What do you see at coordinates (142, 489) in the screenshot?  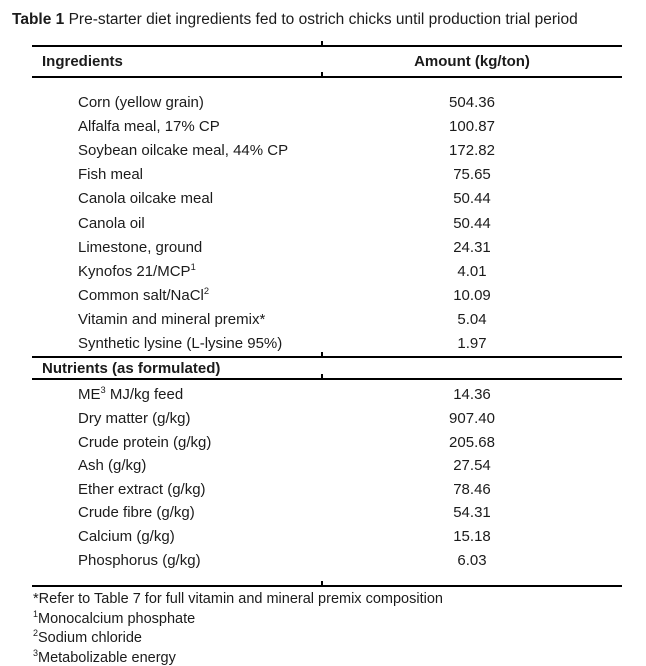 I see `row-label: Ether extract (g/kg)` at bounding box center [142, 489].